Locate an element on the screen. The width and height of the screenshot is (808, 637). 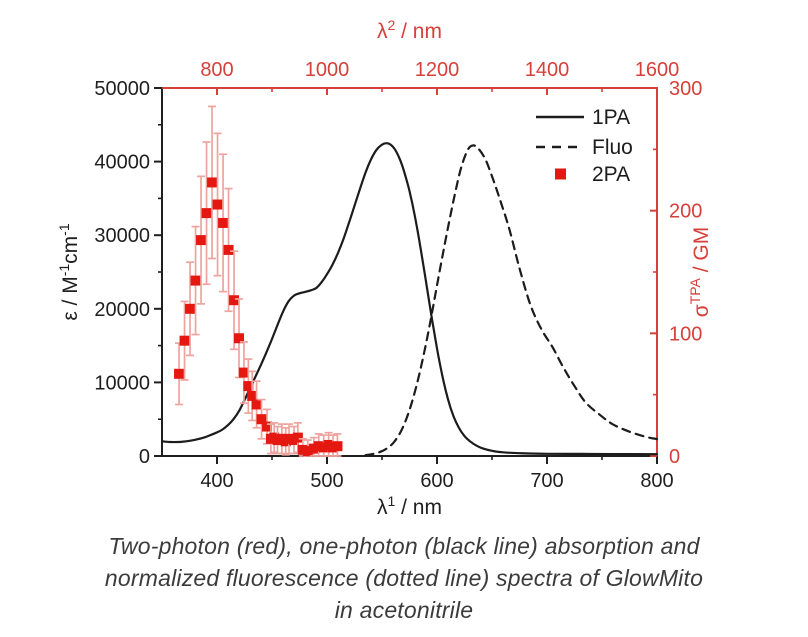
top-tick-label: 800 is located at coordinates (216, 70).